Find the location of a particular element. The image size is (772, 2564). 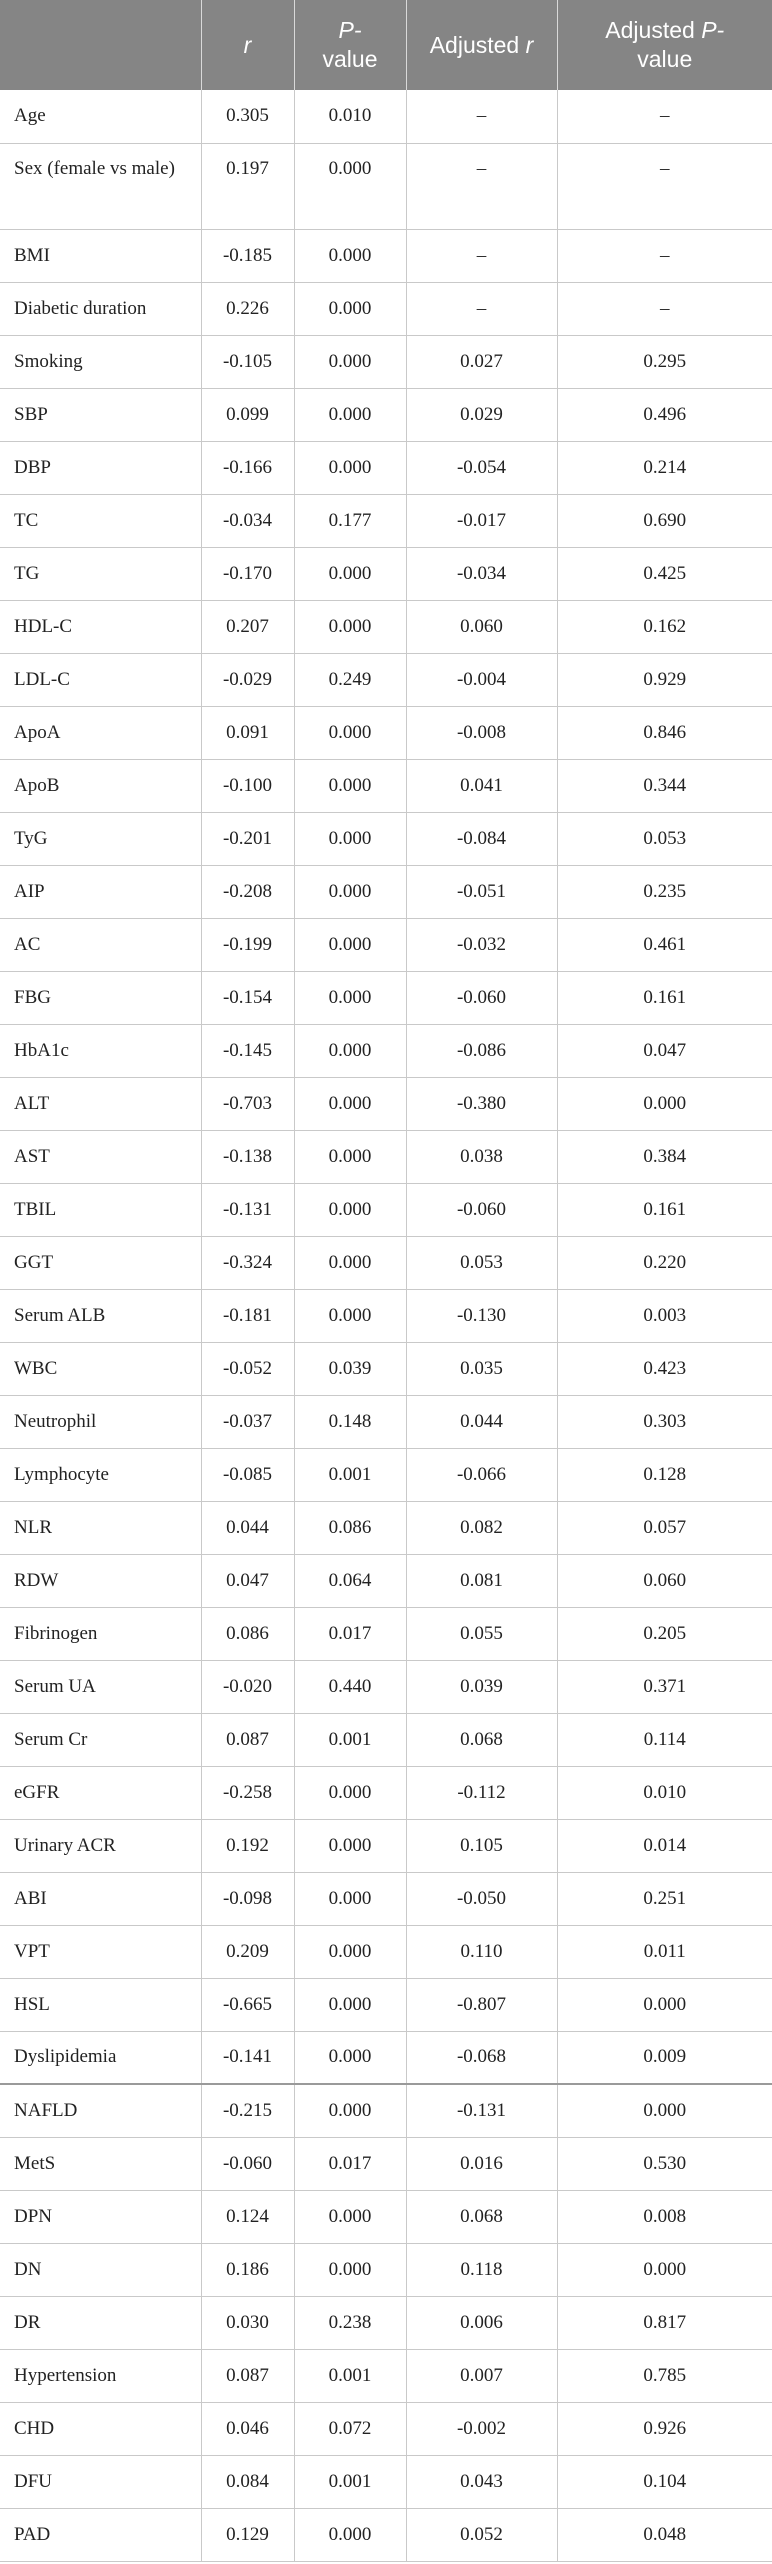

table-row: Age 0.305 0.010– – is located at coordinates (386, 117).